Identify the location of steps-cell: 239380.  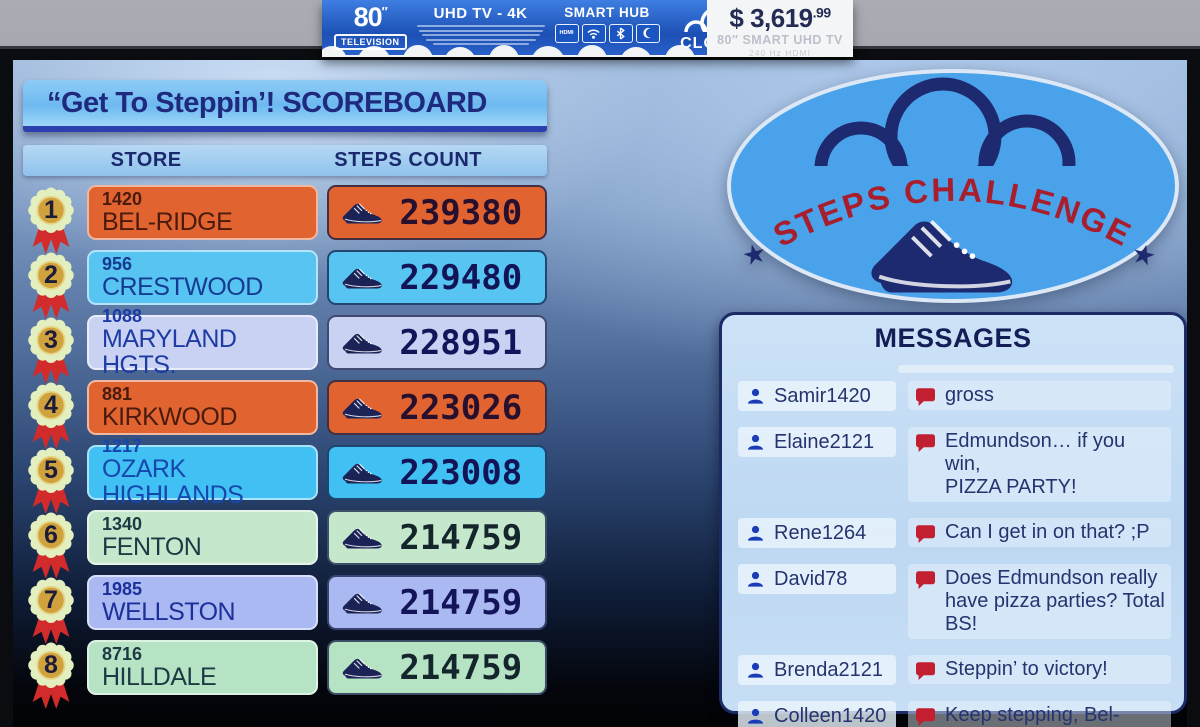
(436, 212).